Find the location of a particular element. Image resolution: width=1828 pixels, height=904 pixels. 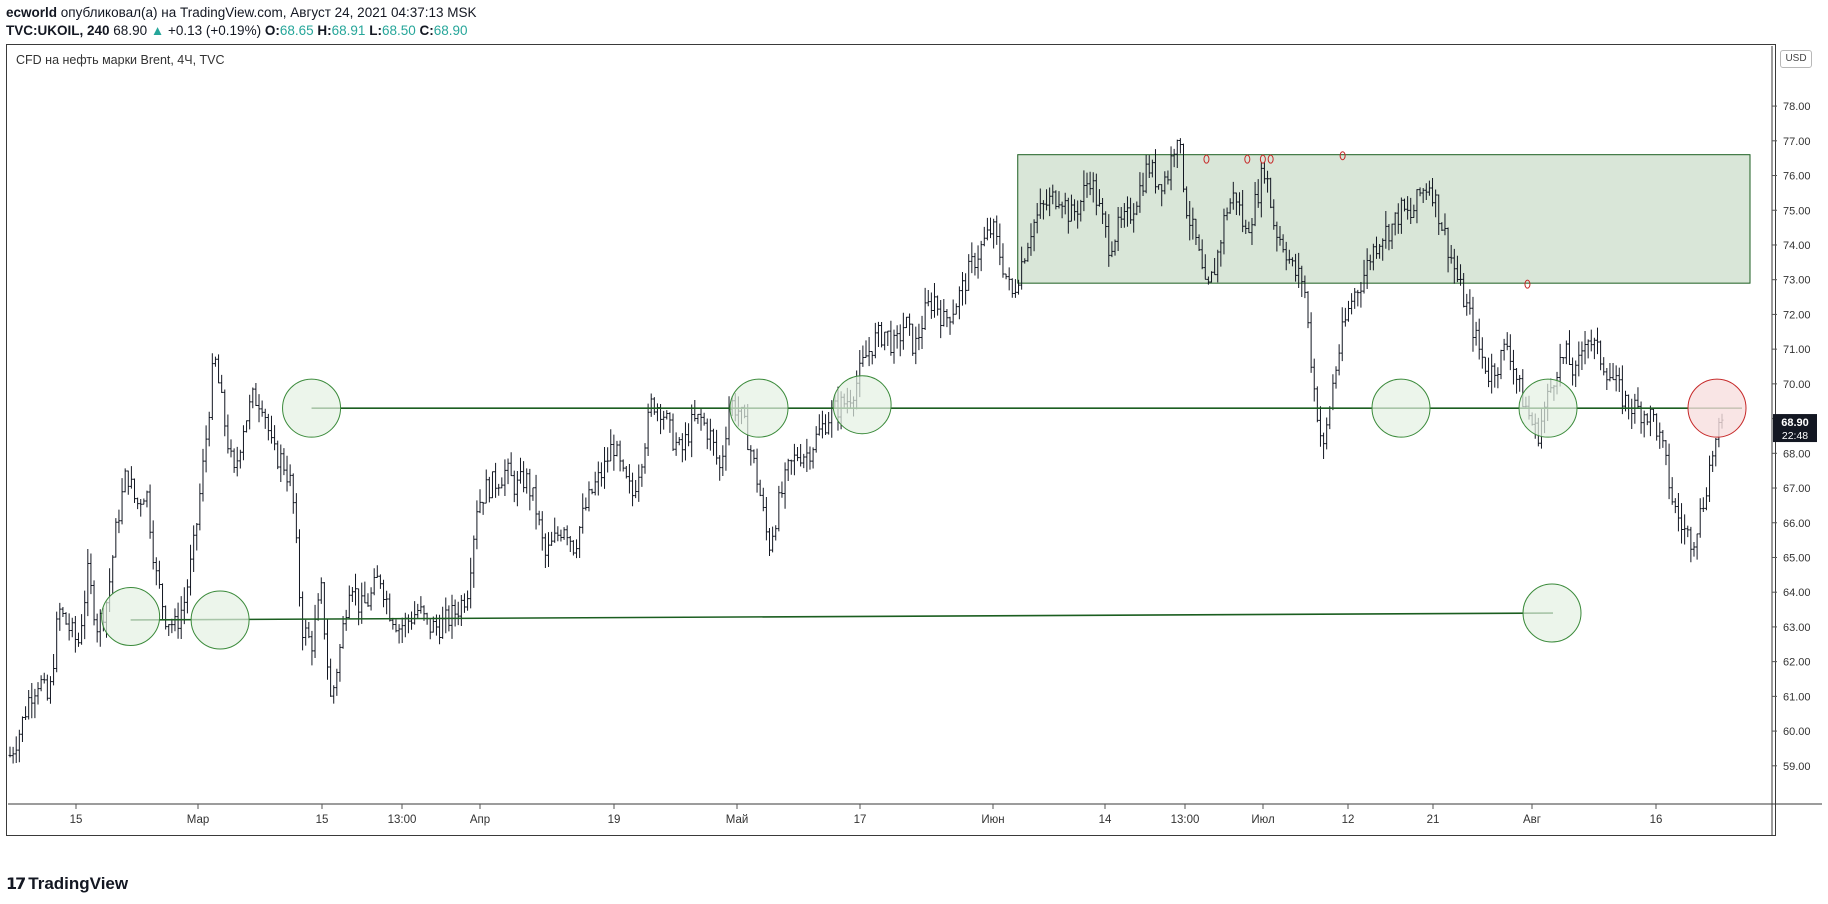

author-name: ecworld is located at coordinates (32, 12).